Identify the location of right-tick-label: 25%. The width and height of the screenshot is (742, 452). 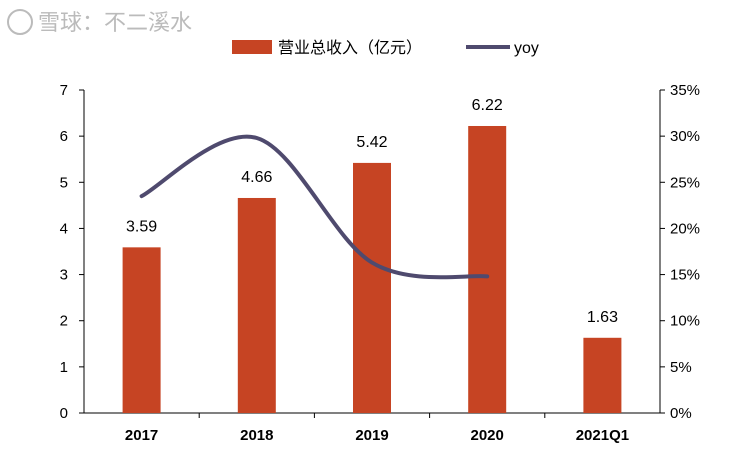
(685, 182).